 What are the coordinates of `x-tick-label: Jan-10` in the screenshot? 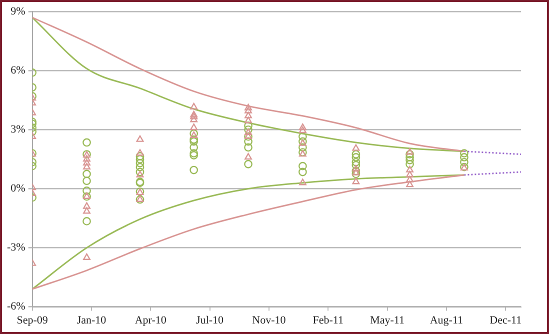 It's located at (91, 320).